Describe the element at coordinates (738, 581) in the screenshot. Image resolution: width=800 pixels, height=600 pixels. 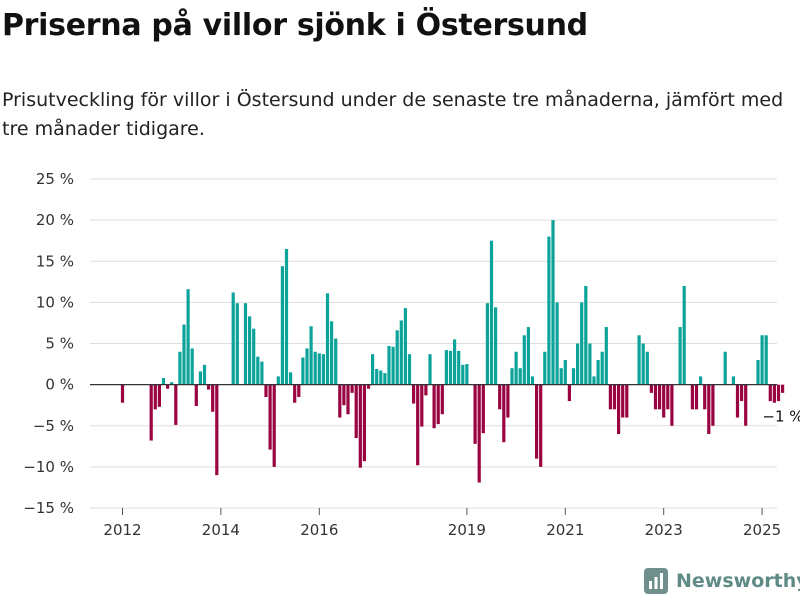
I see `newsworthy-logo-text: Newsworthy` at that location.